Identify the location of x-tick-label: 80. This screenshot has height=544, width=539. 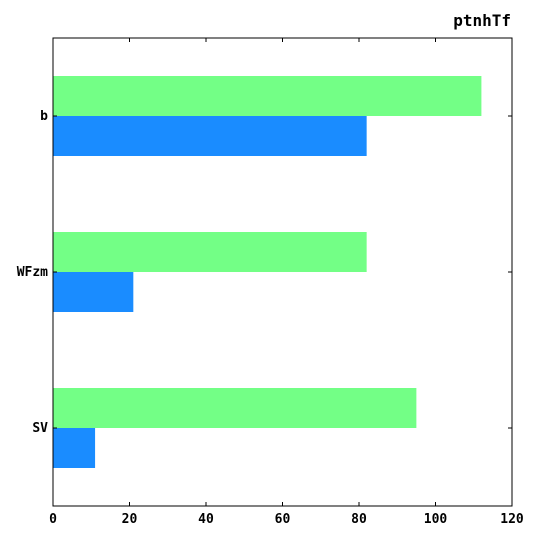
(359, 519).